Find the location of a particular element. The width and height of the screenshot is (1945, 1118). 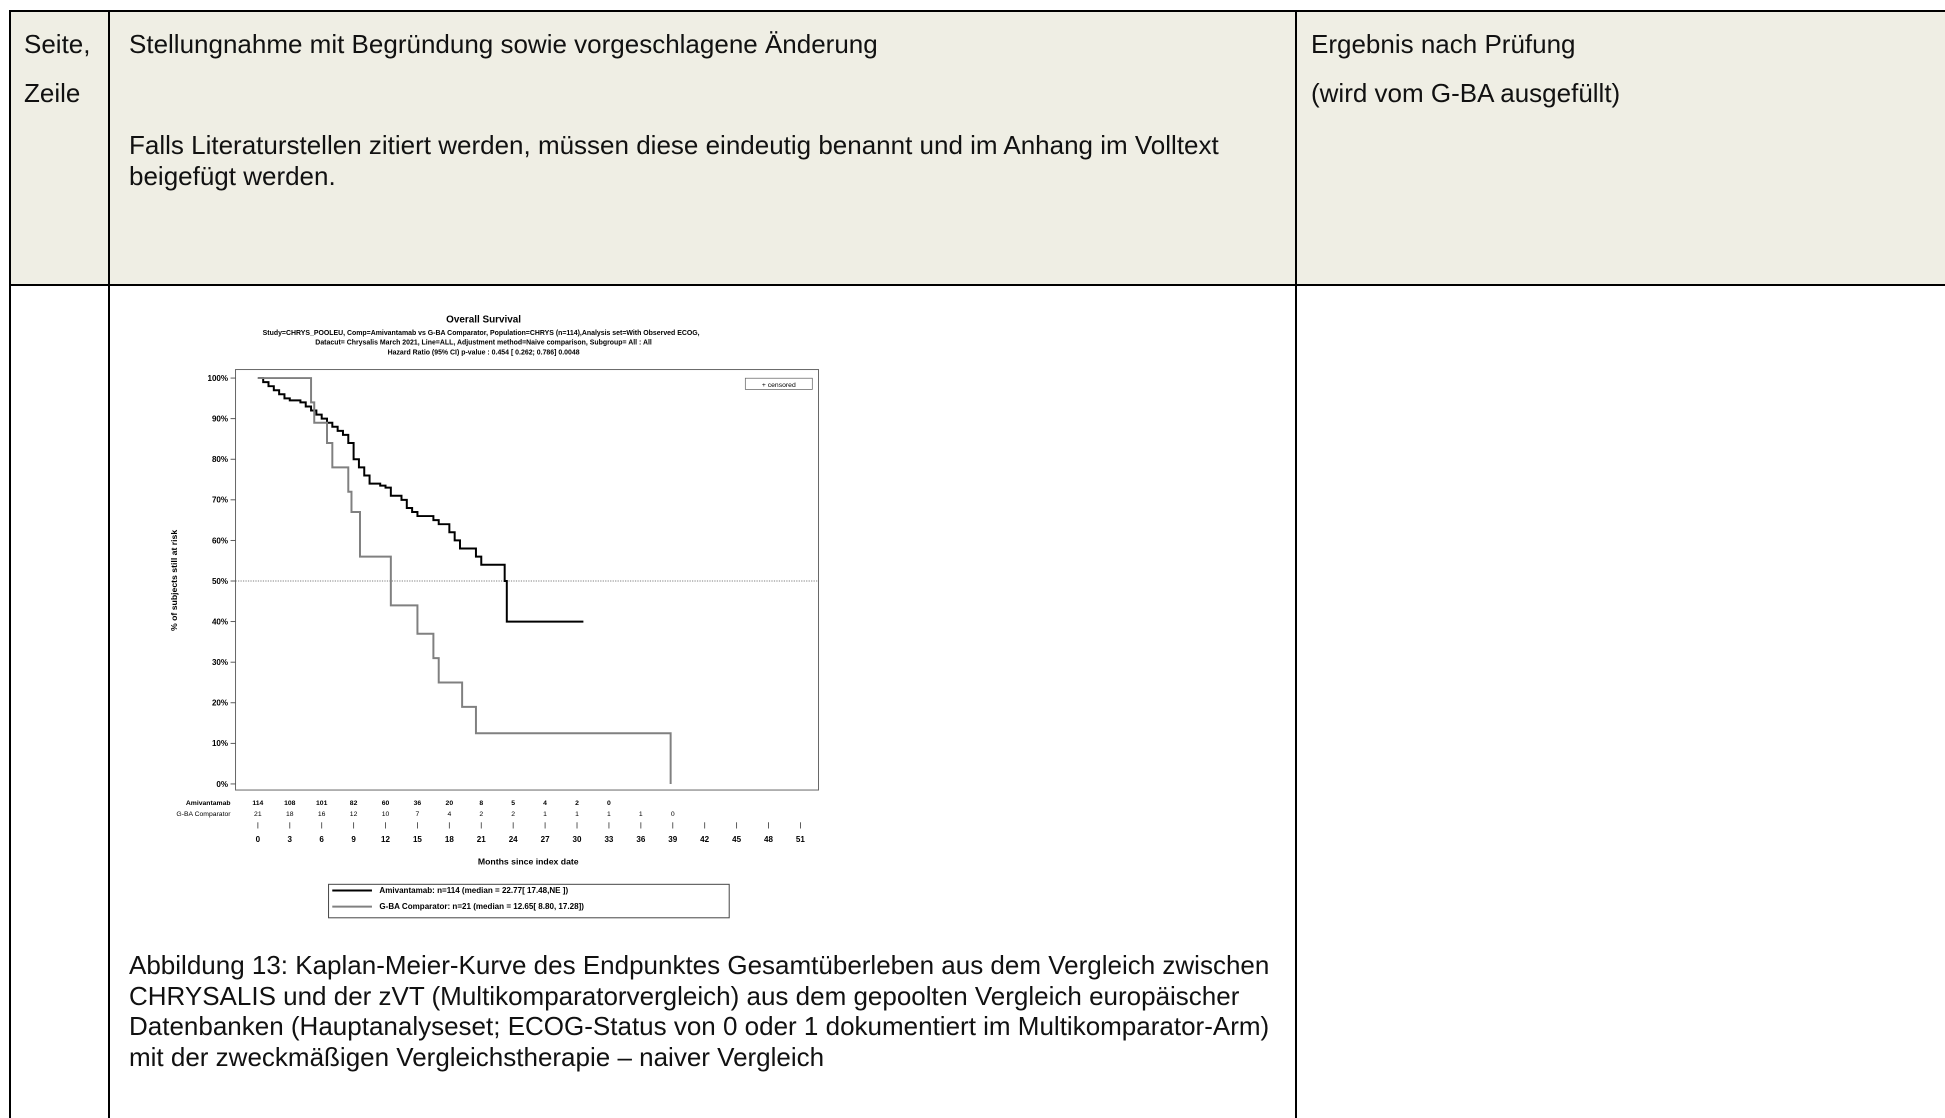

y-tick-label: 100% is located at coordinates (217, 378).